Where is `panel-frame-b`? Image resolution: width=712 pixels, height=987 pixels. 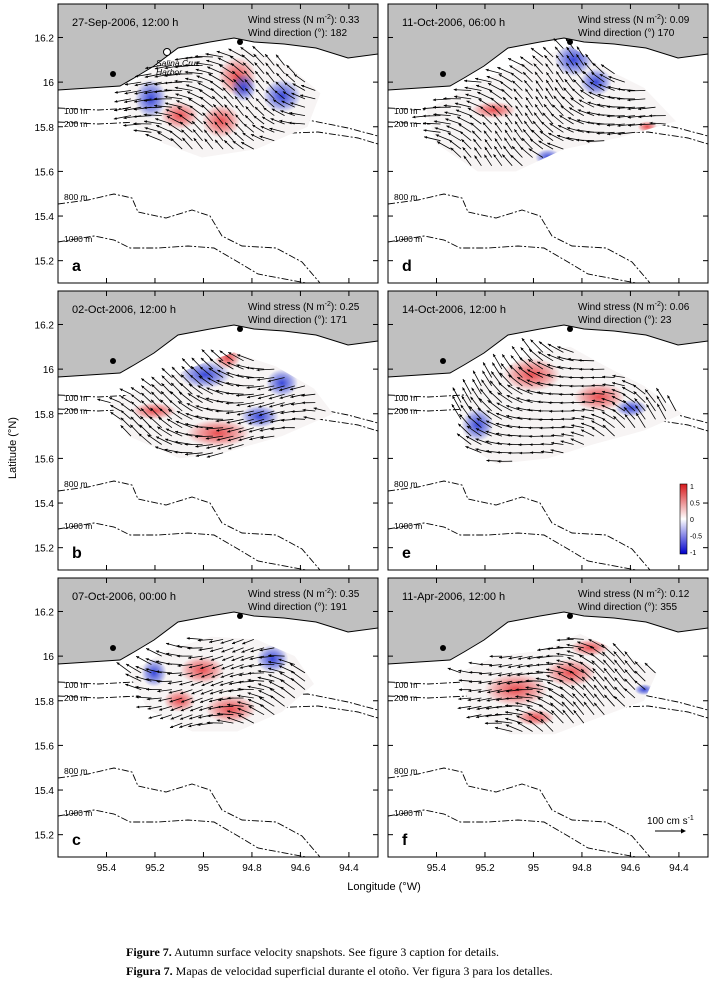 panel-frame-b is located at coordinates (218, 430).